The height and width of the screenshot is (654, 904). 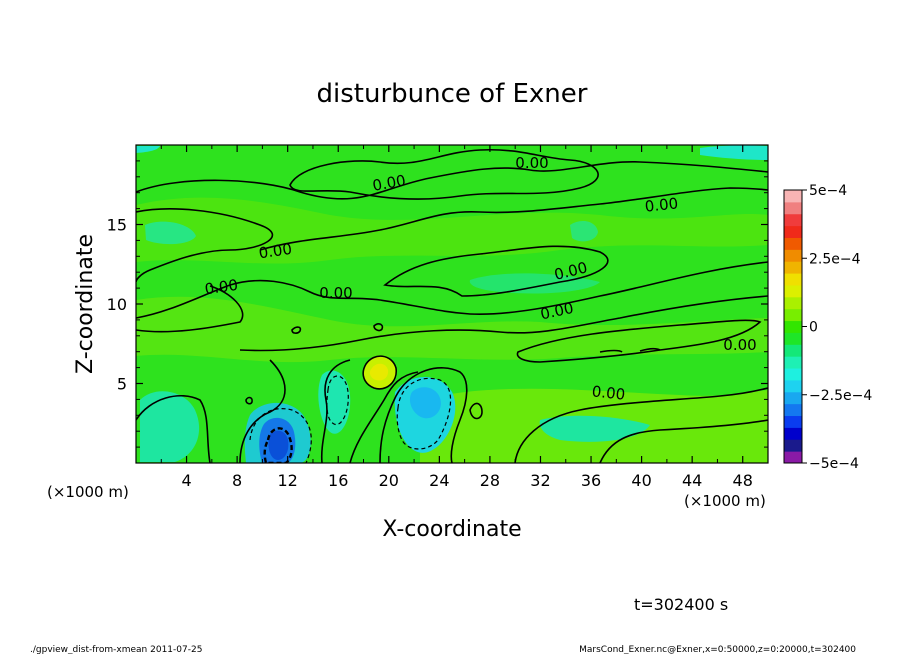 I want to click on field-region-yellow, so click(x=379, y=372).